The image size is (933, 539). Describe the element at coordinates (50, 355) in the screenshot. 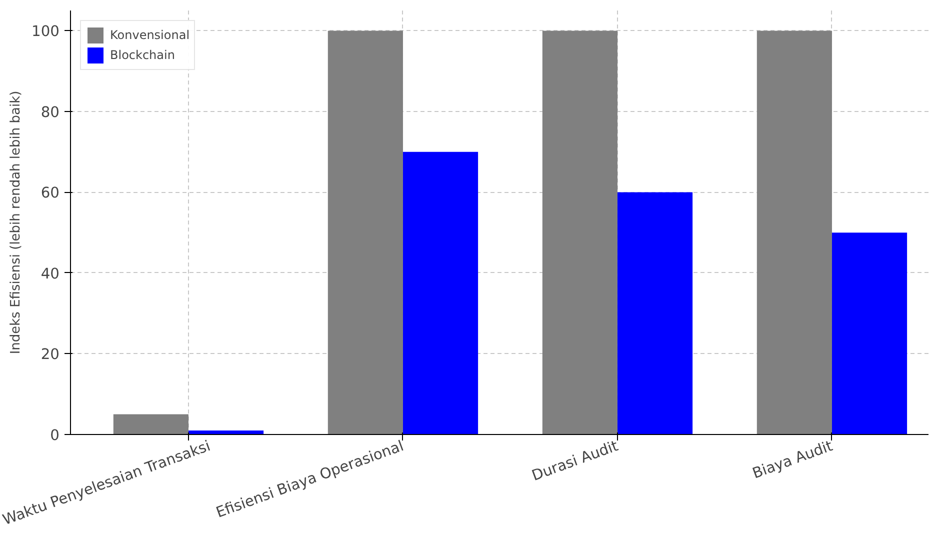

I see `y-tick-label: 20` at that location.